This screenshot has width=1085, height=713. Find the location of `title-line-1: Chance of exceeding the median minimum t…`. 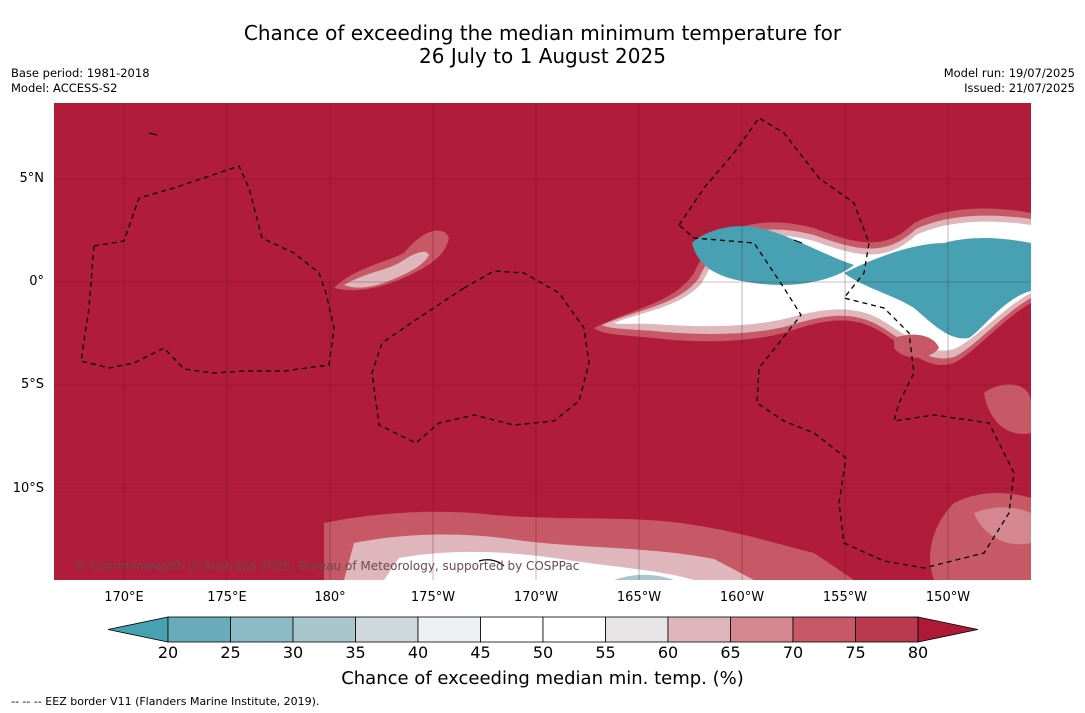

title-line-1: Chance of exceeding the median minimum t… is located at coordinates (542, 33).